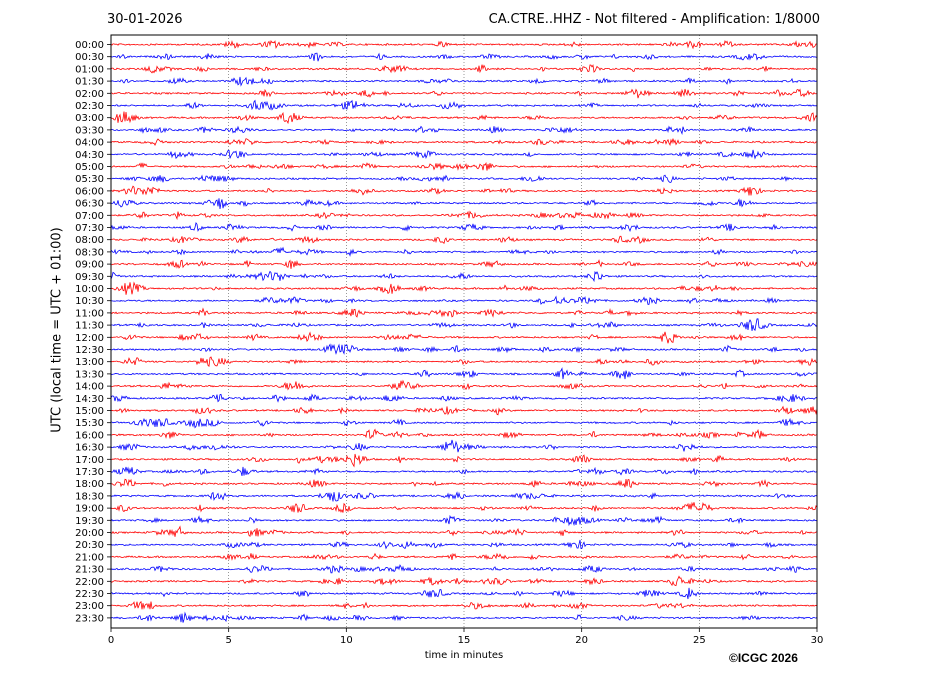  Describe the element at coordinates (89, 557) in the screenshot. I see `y-tick-label: 21:00` at that location.